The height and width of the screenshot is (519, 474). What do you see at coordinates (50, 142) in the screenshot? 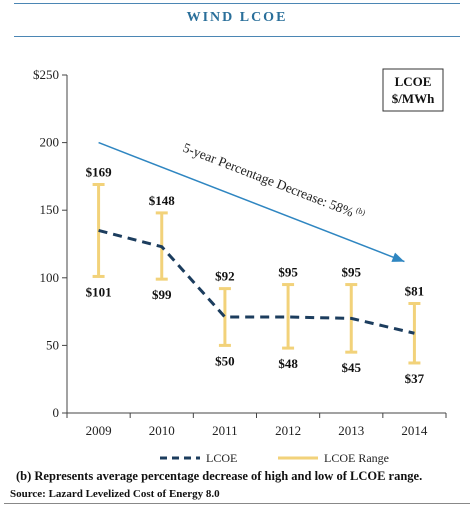
I see `y-tick-label: 200` at bounding box center [50, 142].